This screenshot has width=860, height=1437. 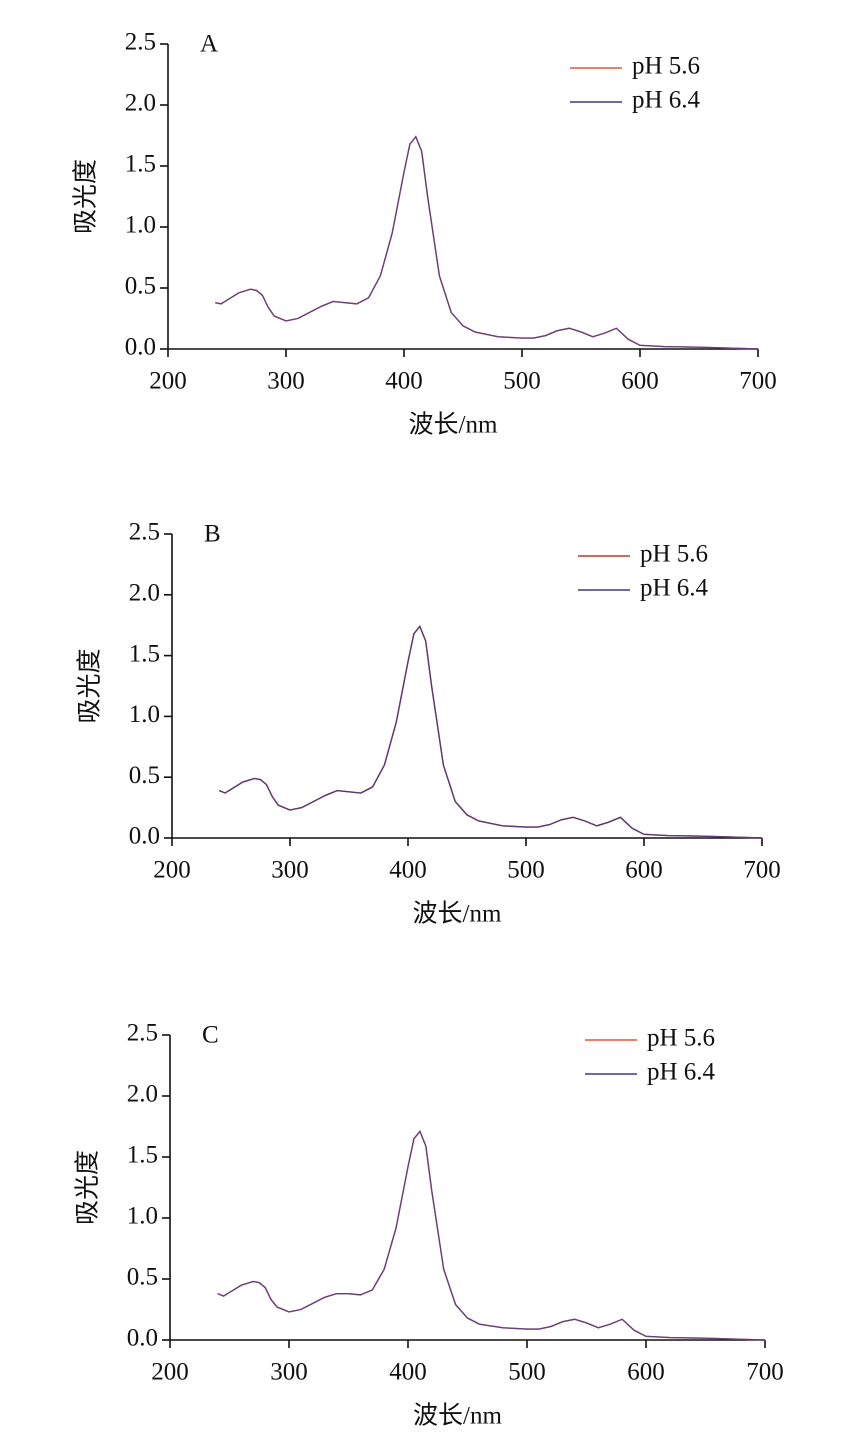 I want to click on panel-label: A, so click(x=209, y=44).